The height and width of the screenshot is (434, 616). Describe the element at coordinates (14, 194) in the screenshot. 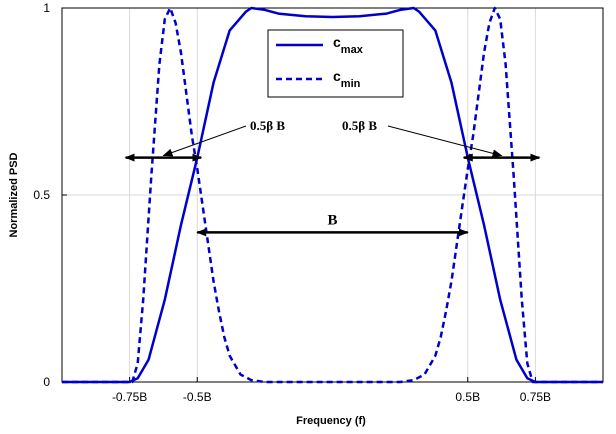

I see `y-axis-label: Normalized PSD` at that location.